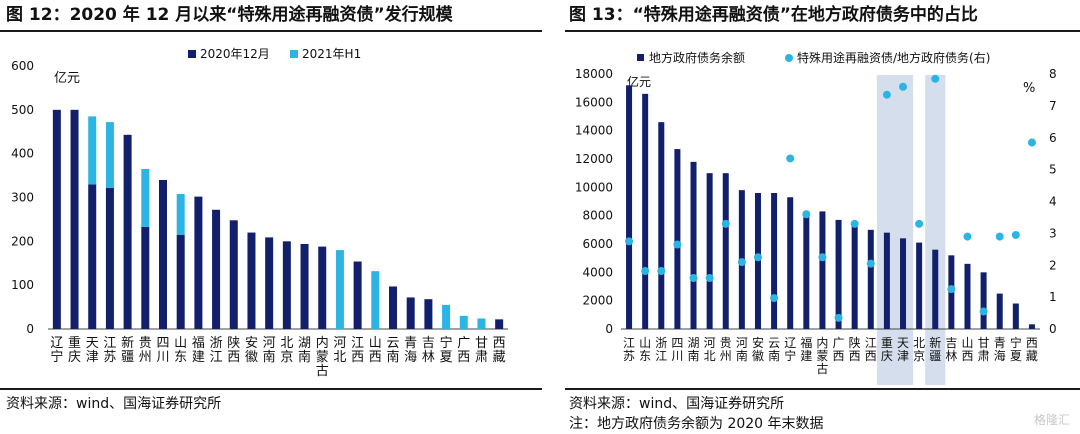 This screenshot has width=1080, height=434. I want to click on x-tick-label: 安徽, so click(251, 350).